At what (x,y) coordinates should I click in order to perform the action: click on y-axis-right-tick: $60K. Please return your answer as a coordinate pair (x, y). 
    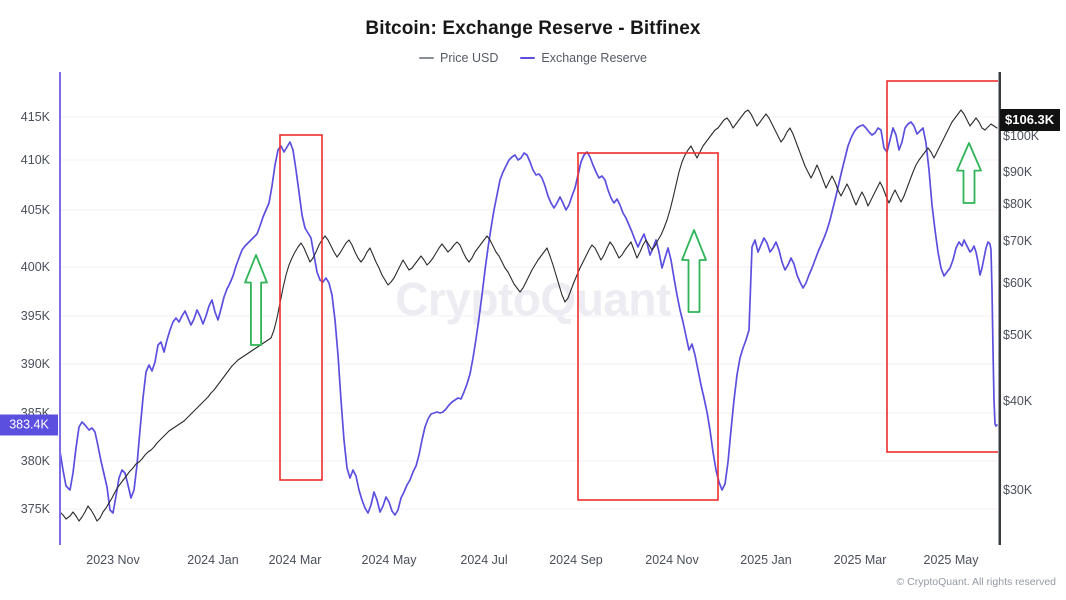
    Looking at the image, I should click on (1018, 283).